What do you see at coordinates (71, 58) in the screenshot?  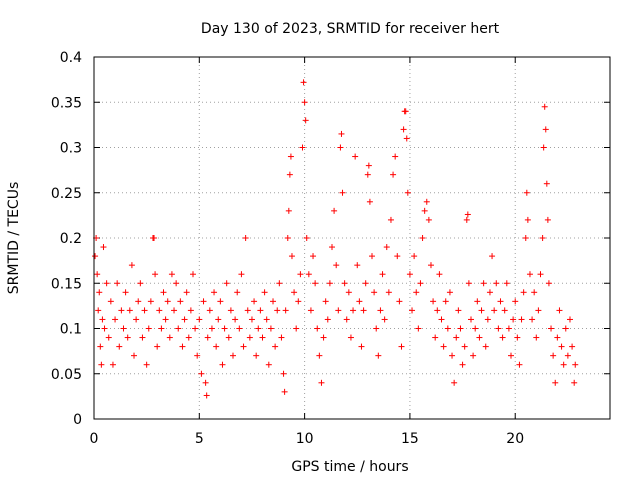 I see `y-tick-label: 0.4` at bounding box center [71, 58].